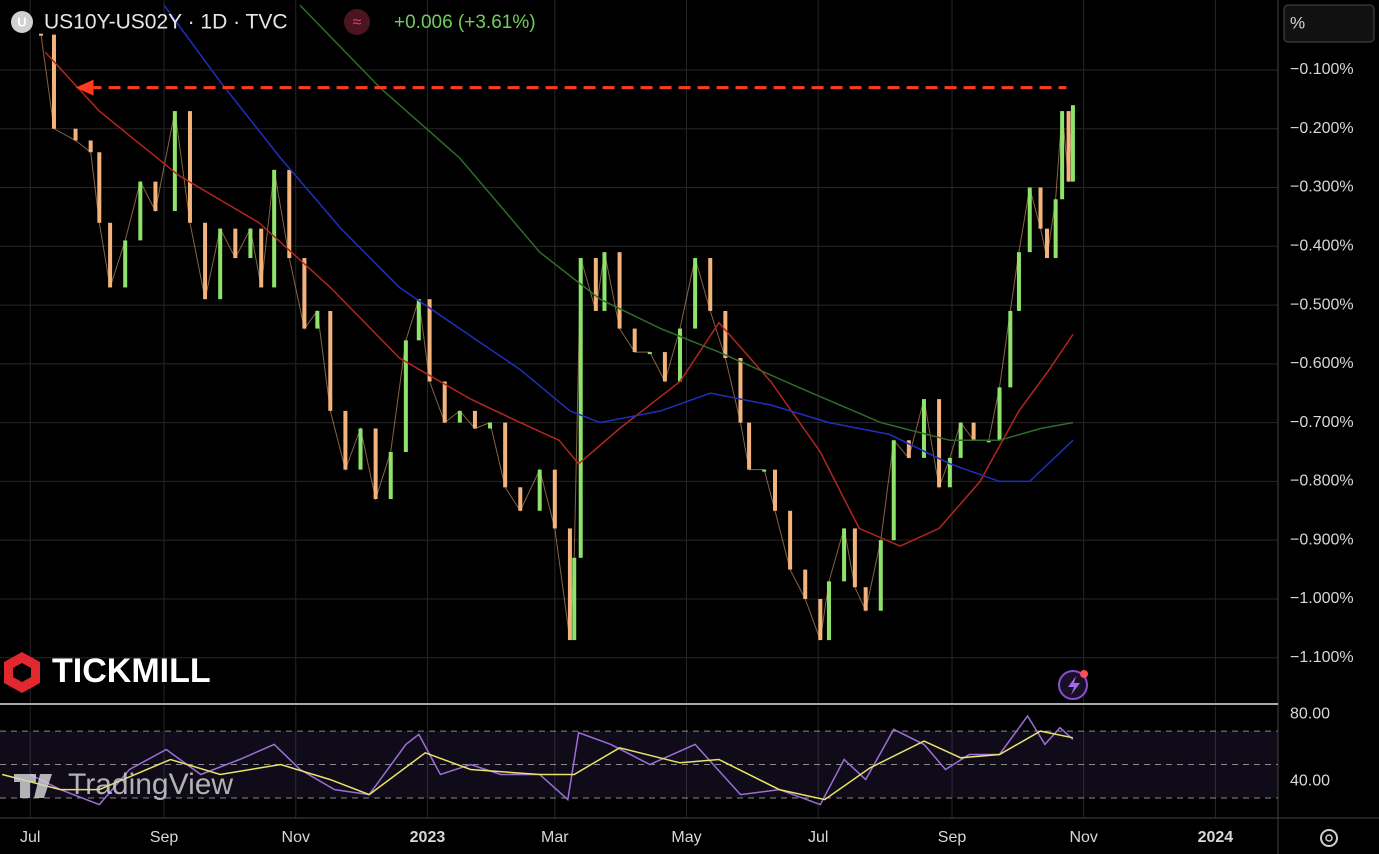 The height and width of the screenshot is (854, 1379). I want to click on y-tick-label: −0.300%, so click(1322, 187).